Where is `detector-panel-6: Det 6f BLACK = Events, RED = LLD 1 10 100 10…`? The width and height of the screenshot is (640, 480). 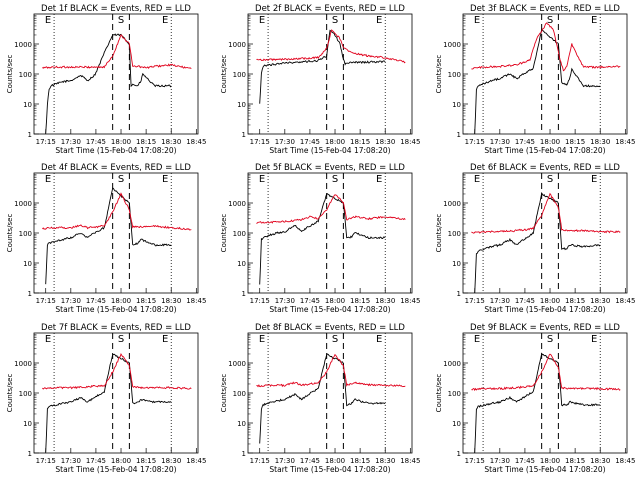 detector-panel-6: Det 6f BLACK = Events, RED = LLD 1 10 100 10… is located at coordinates (535, 238).